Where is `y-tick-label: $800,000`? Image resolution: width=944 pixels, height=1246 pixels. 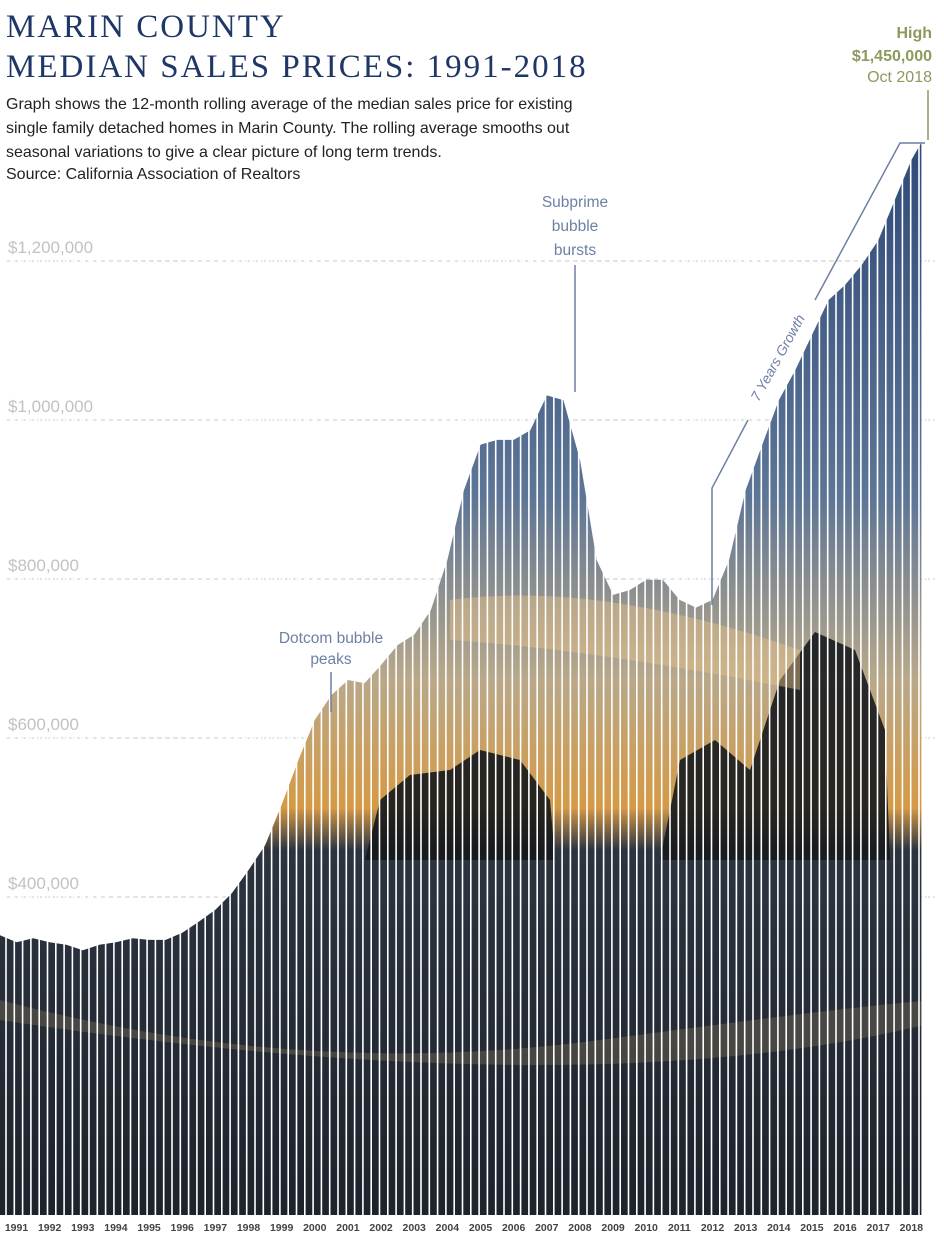
y-tick-label: $800,000 is located at coordinates (43, 565).